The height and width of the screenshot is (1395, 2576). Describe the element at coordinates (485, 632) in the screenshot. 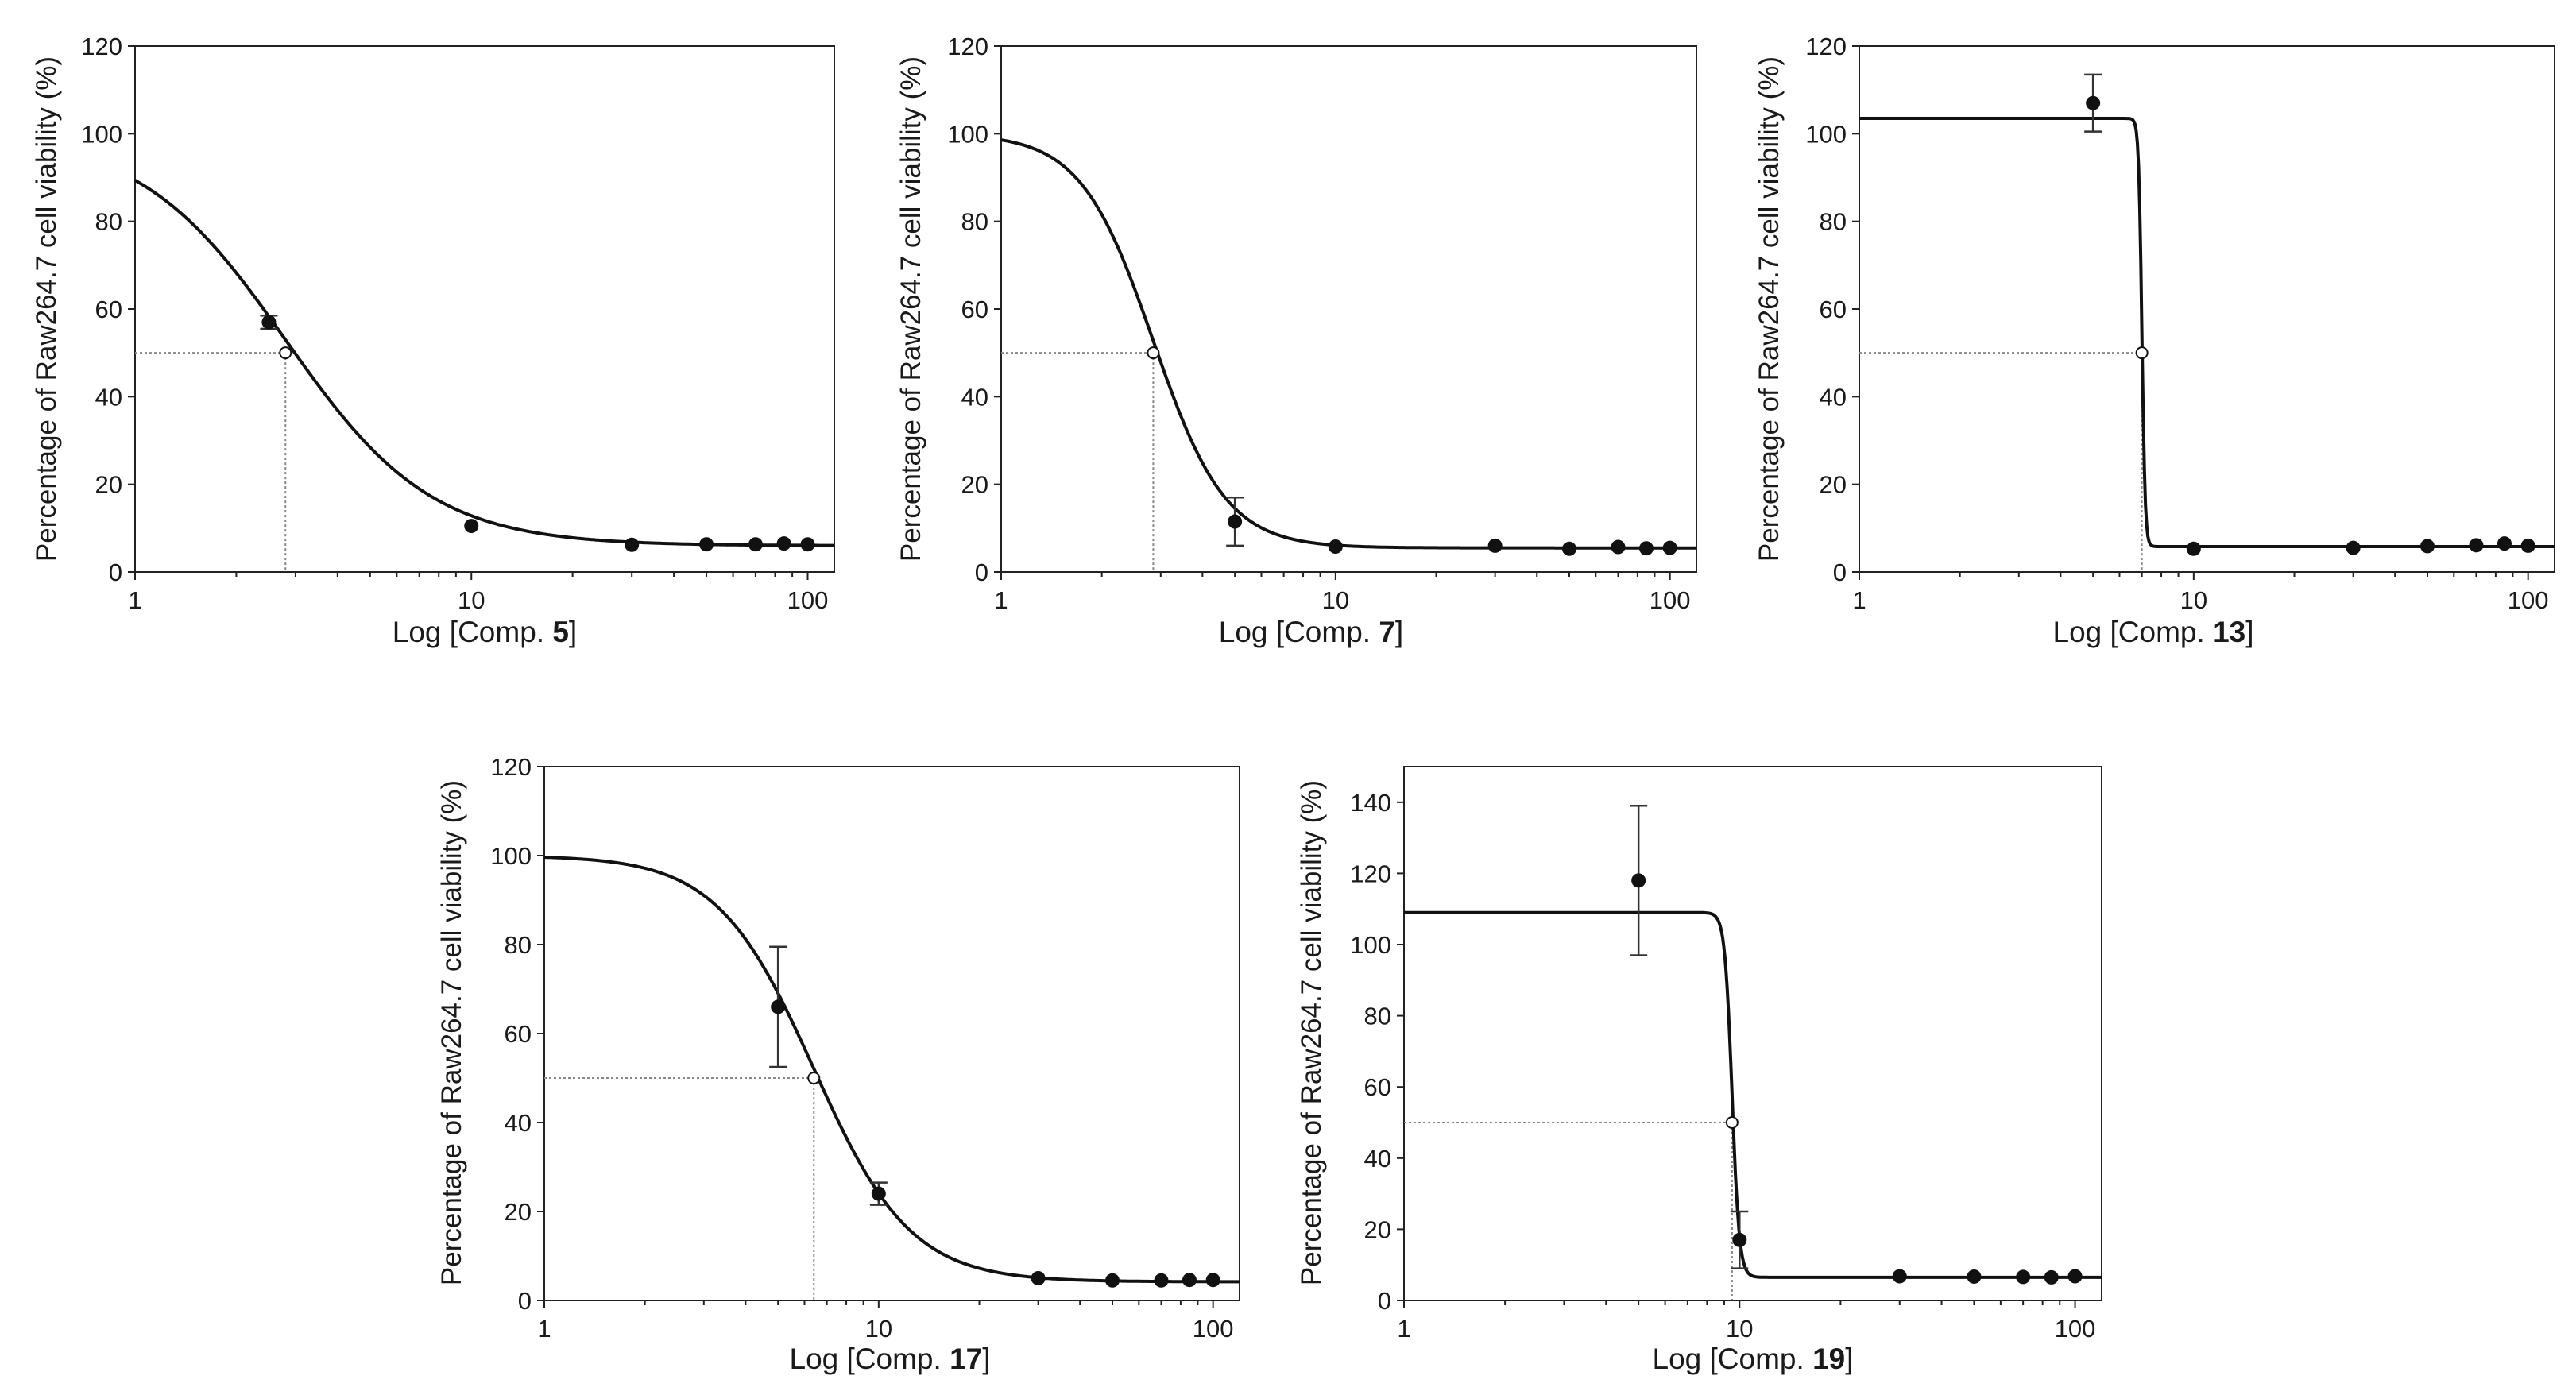

I see `x-axis-label: Log [Comp. 5]` at that location.